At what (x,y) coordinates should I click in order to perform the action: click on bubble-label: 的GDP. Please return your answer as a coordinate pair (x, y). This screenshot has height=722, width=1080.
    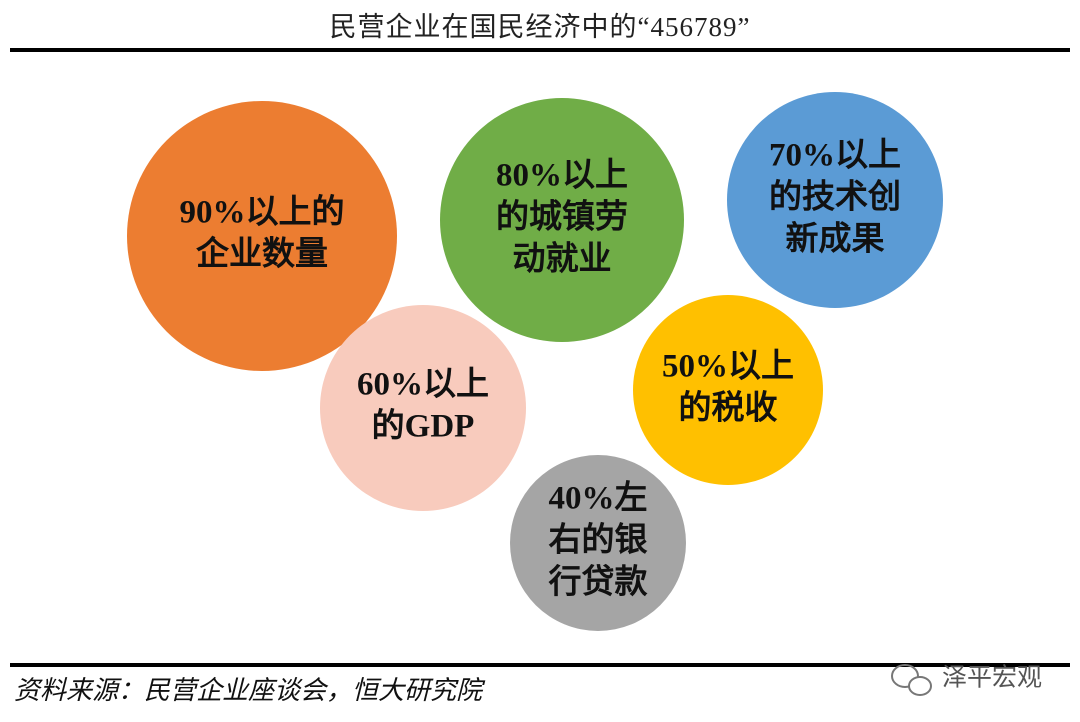
    Looking at the image, I should click on (423, 426).